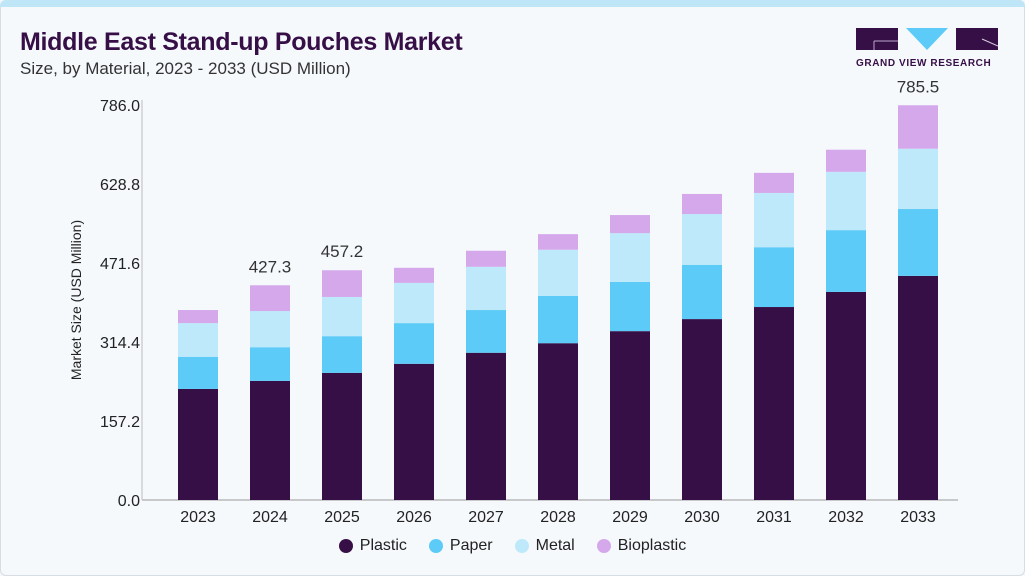 The image size is (1025, 576). I want to click on bar-segment-plastic-2025, so click(342, 436).